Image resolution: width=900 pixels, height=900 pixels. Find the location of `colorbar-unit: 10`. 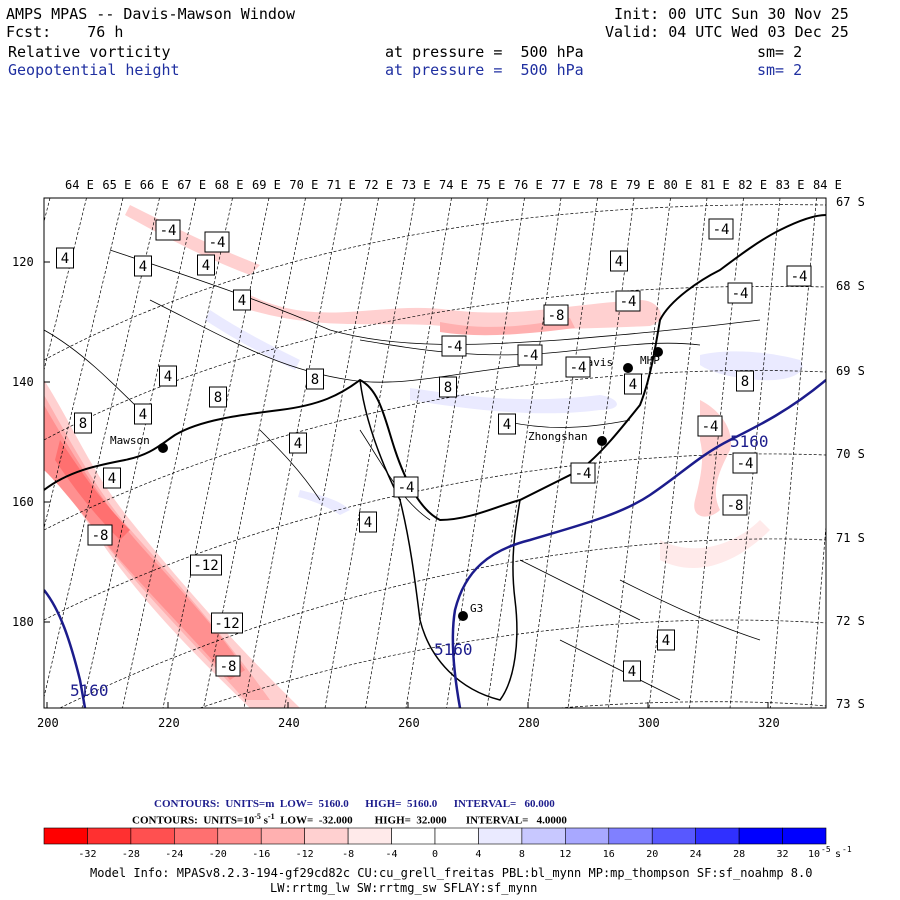

colorbar-unit: 10 is located at coordinates (814, 854).